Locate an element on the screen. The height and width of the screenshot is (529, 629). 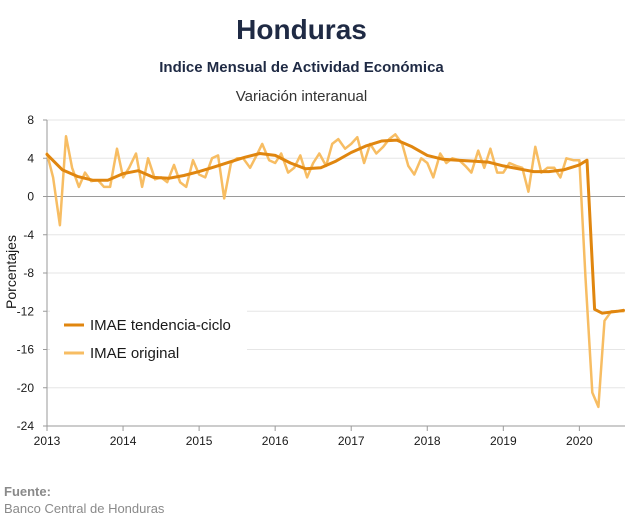
x-tick-label: 2014 is located at coordinates (123, 441).